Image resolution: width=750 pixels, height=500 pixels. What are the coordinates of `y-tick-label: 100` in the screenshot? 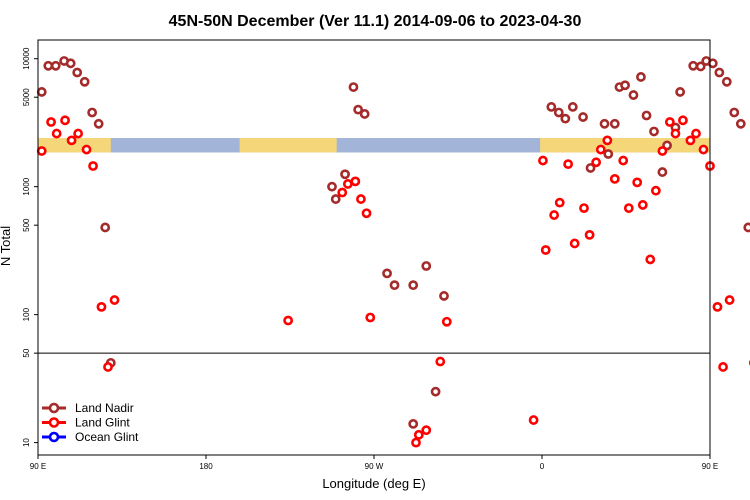 It's located at (26, 314).